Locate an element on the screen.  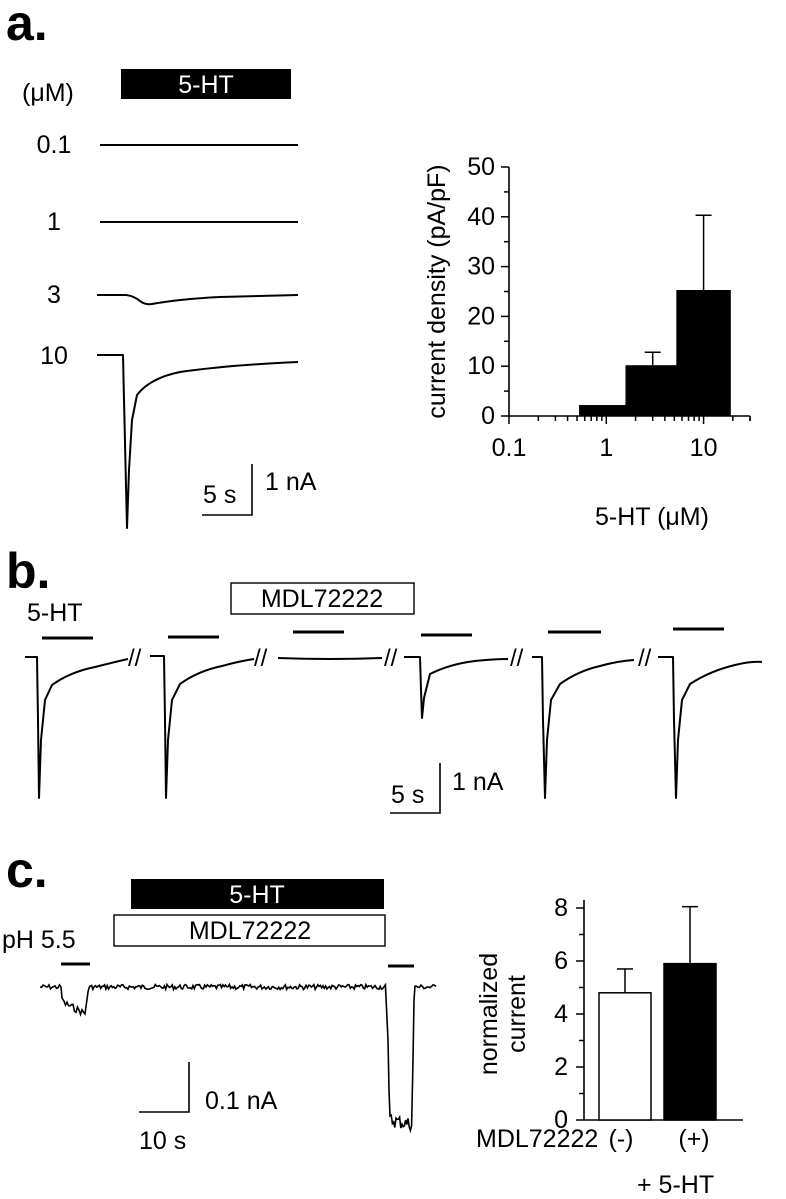
concentration-label-1: 1 is located at coordinates (54, 222).